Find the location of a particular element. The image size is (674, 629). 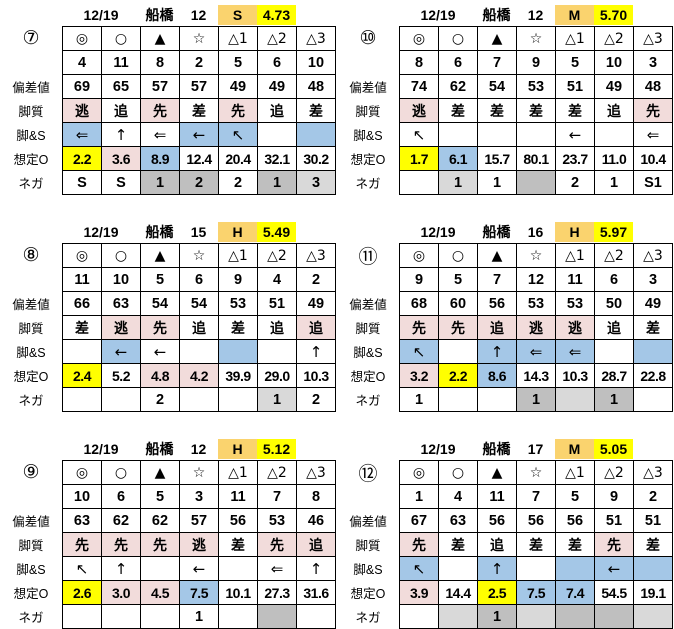

deviation-cell: 50 is located at coordinates (614, 304).